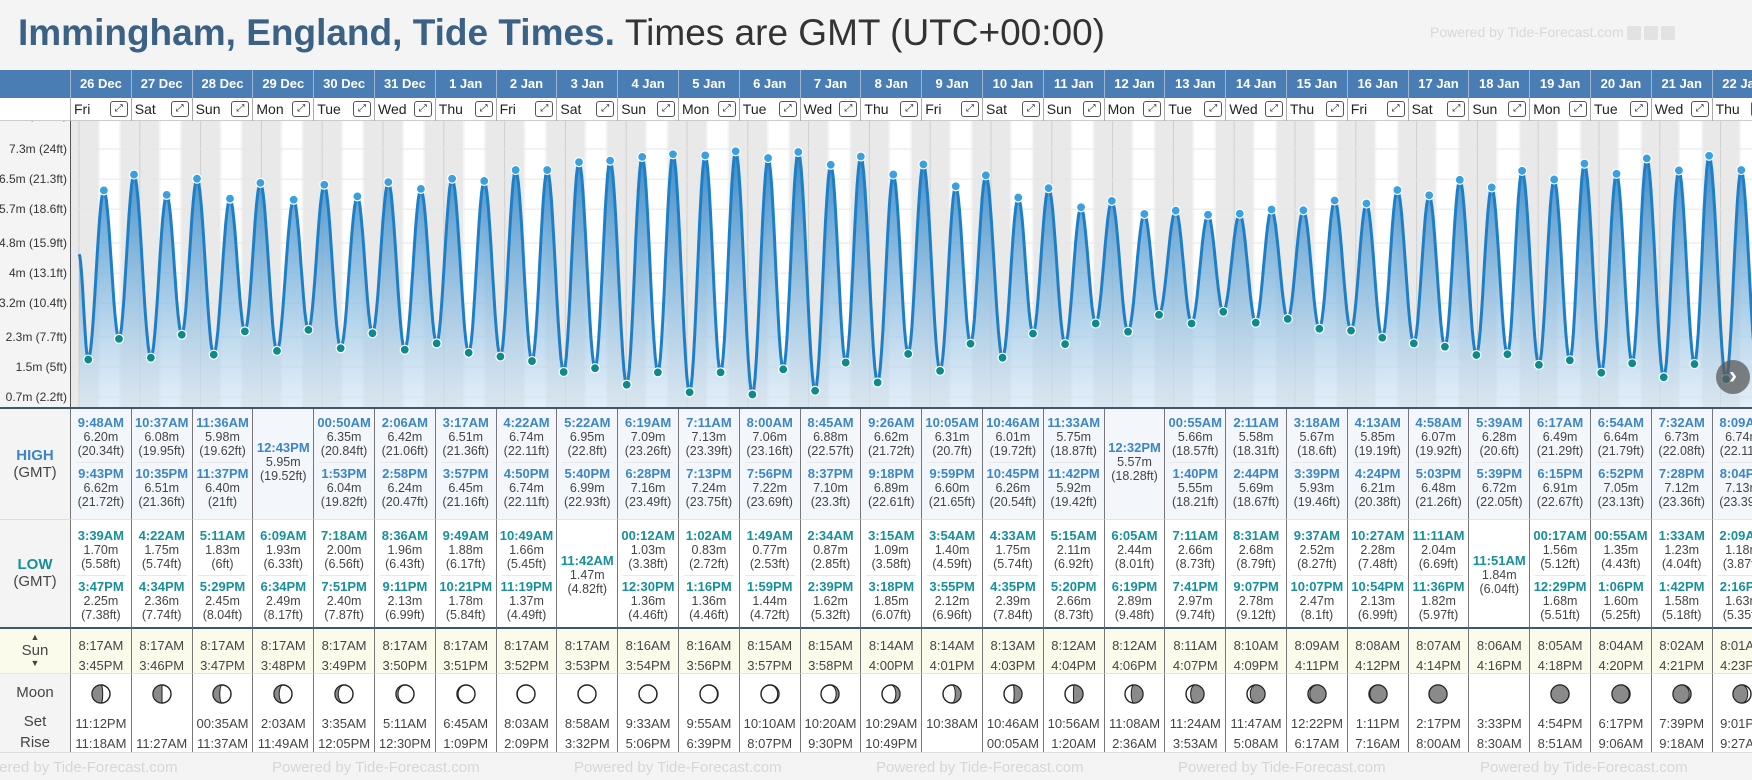 Image resolution: width=1752 pixels, height=780 pixels. Describe the element at coordinates (1552, 32) in the screenshot. I see `powered-by-link: Powered by Tide-Forecast.com` at that location.